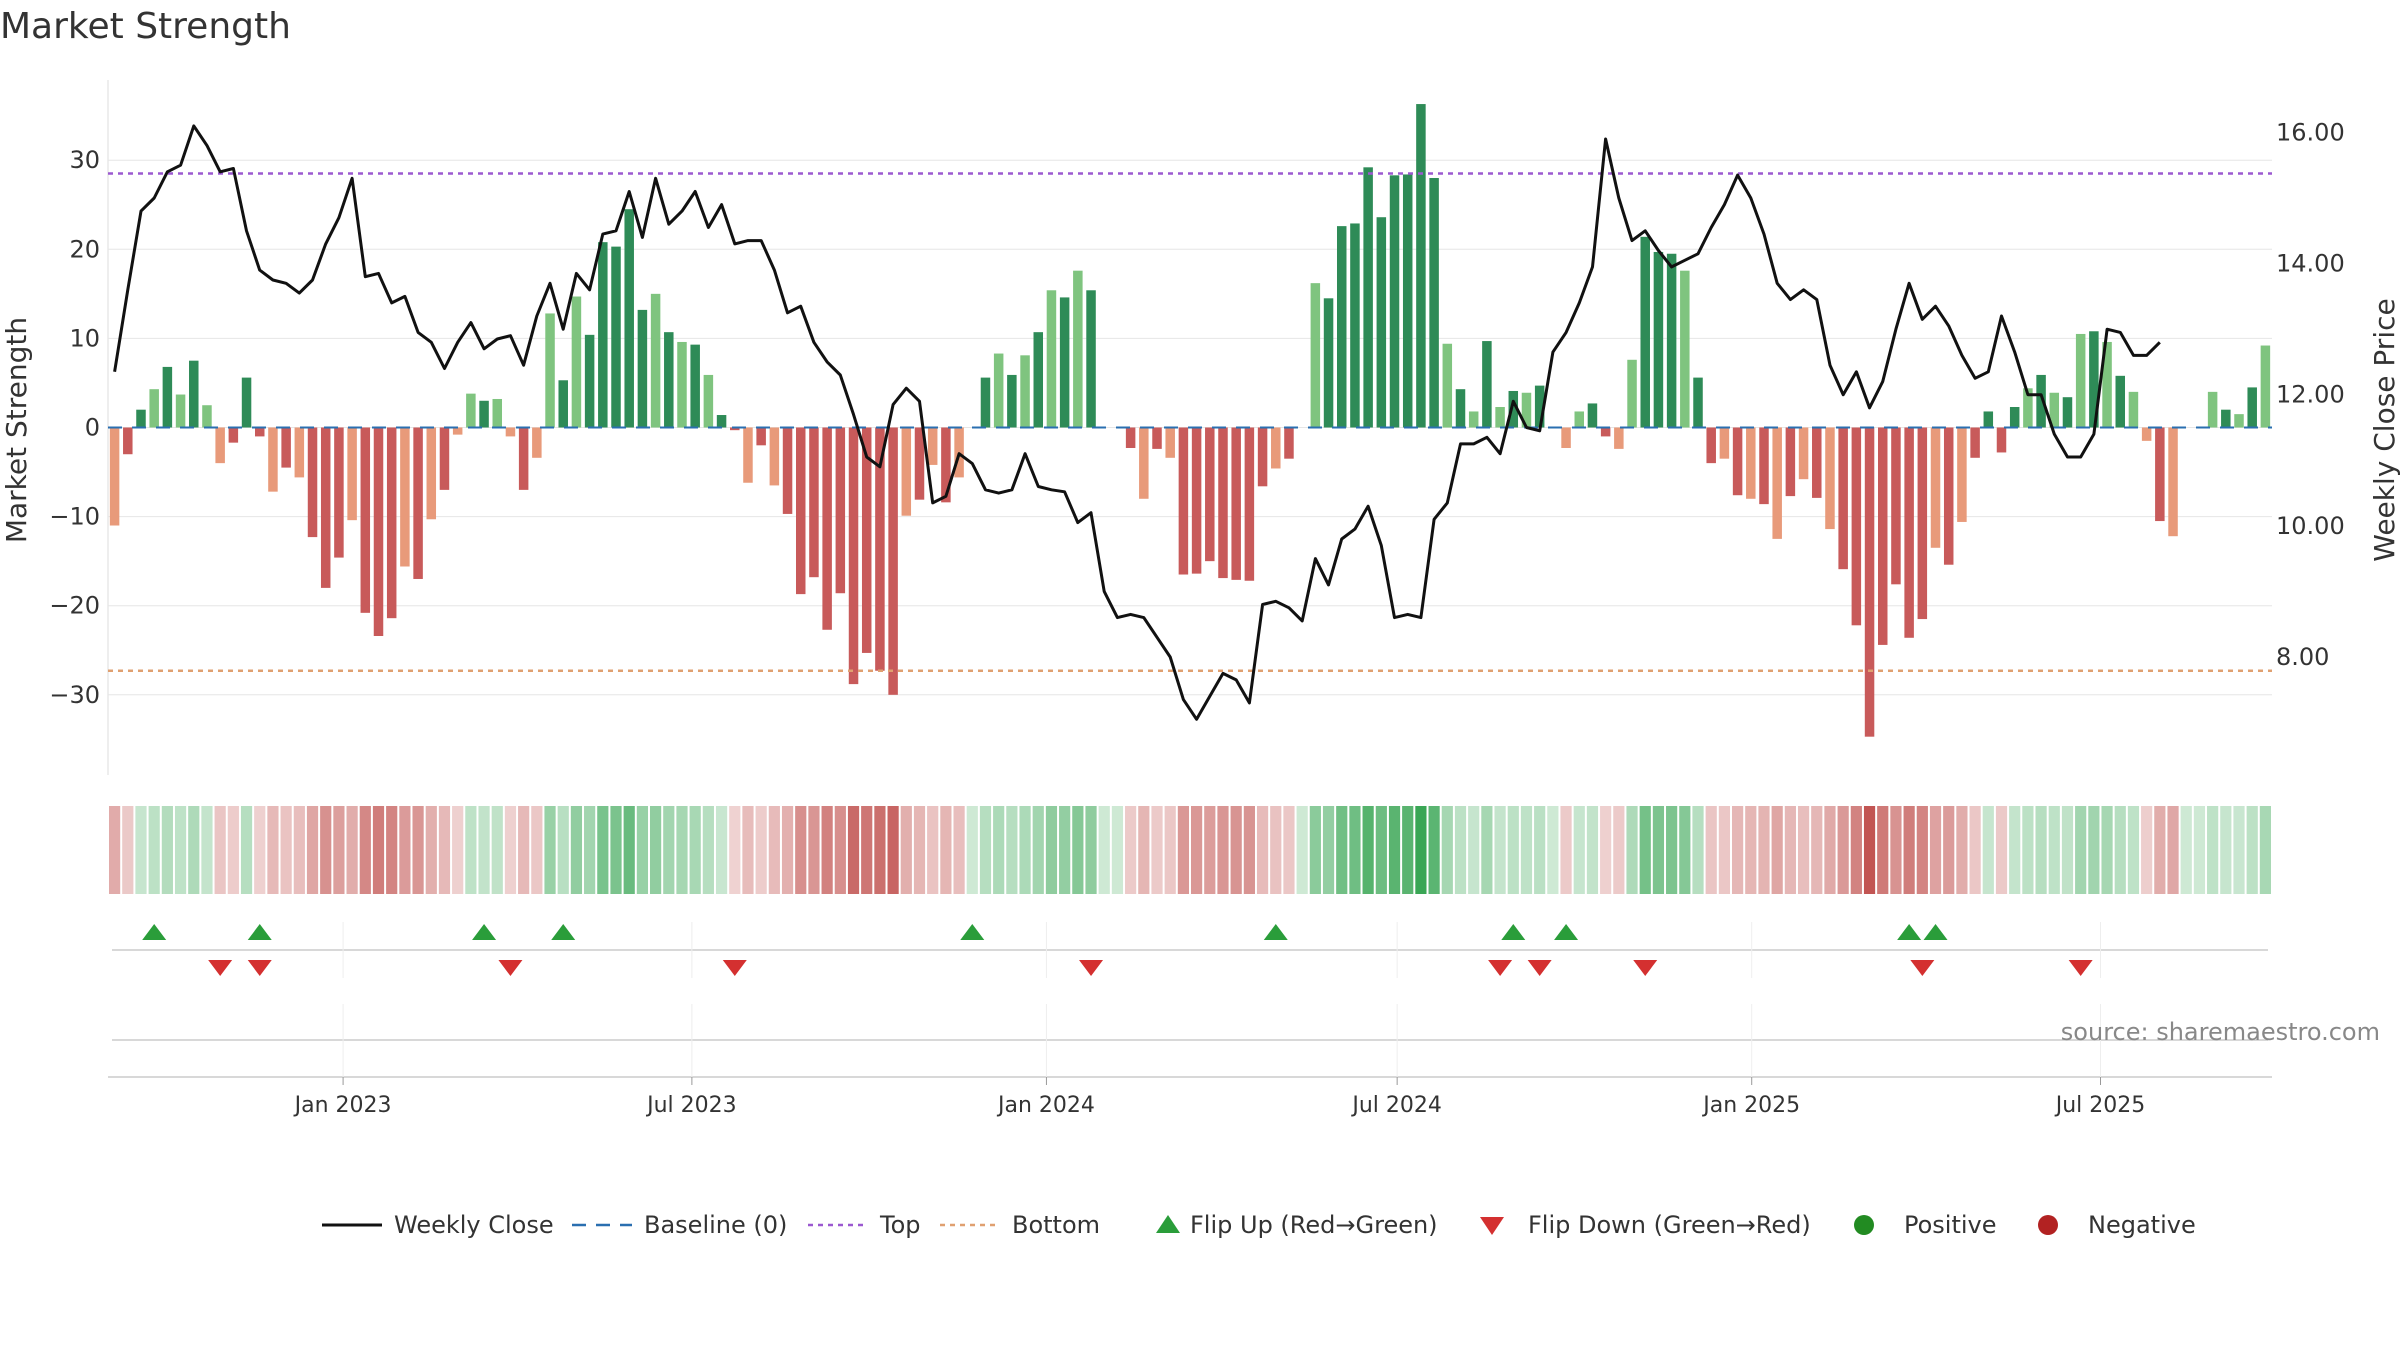 The height and width of the screenshot is (1350, 2400). I want to click on legend-label: Positive, so click(1950, 1225).